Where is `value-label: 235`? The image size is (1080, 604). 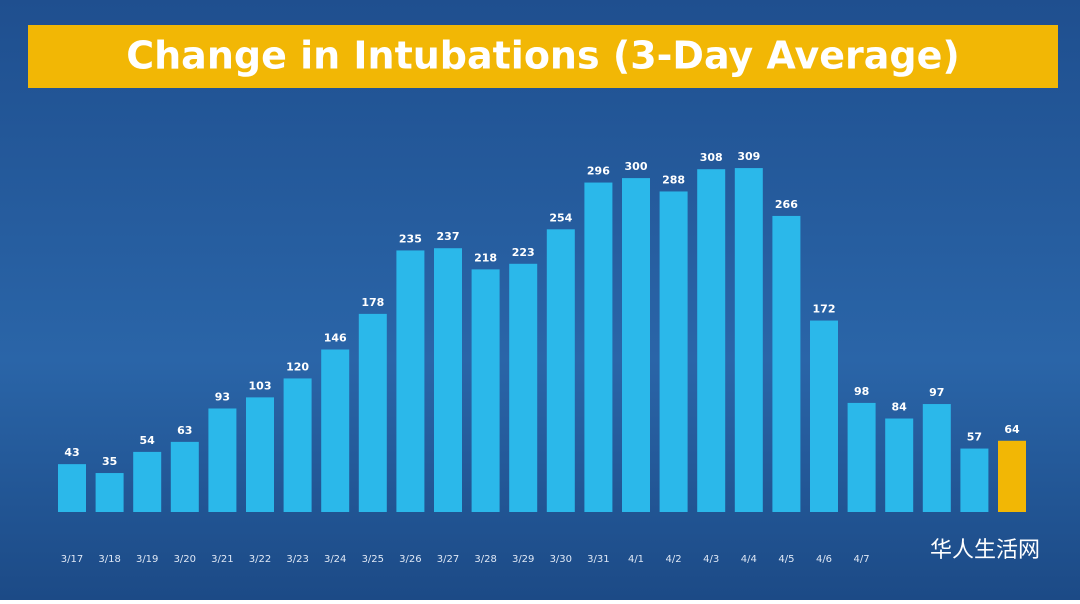
value-label: 235 is located at coordinates (410, 238).